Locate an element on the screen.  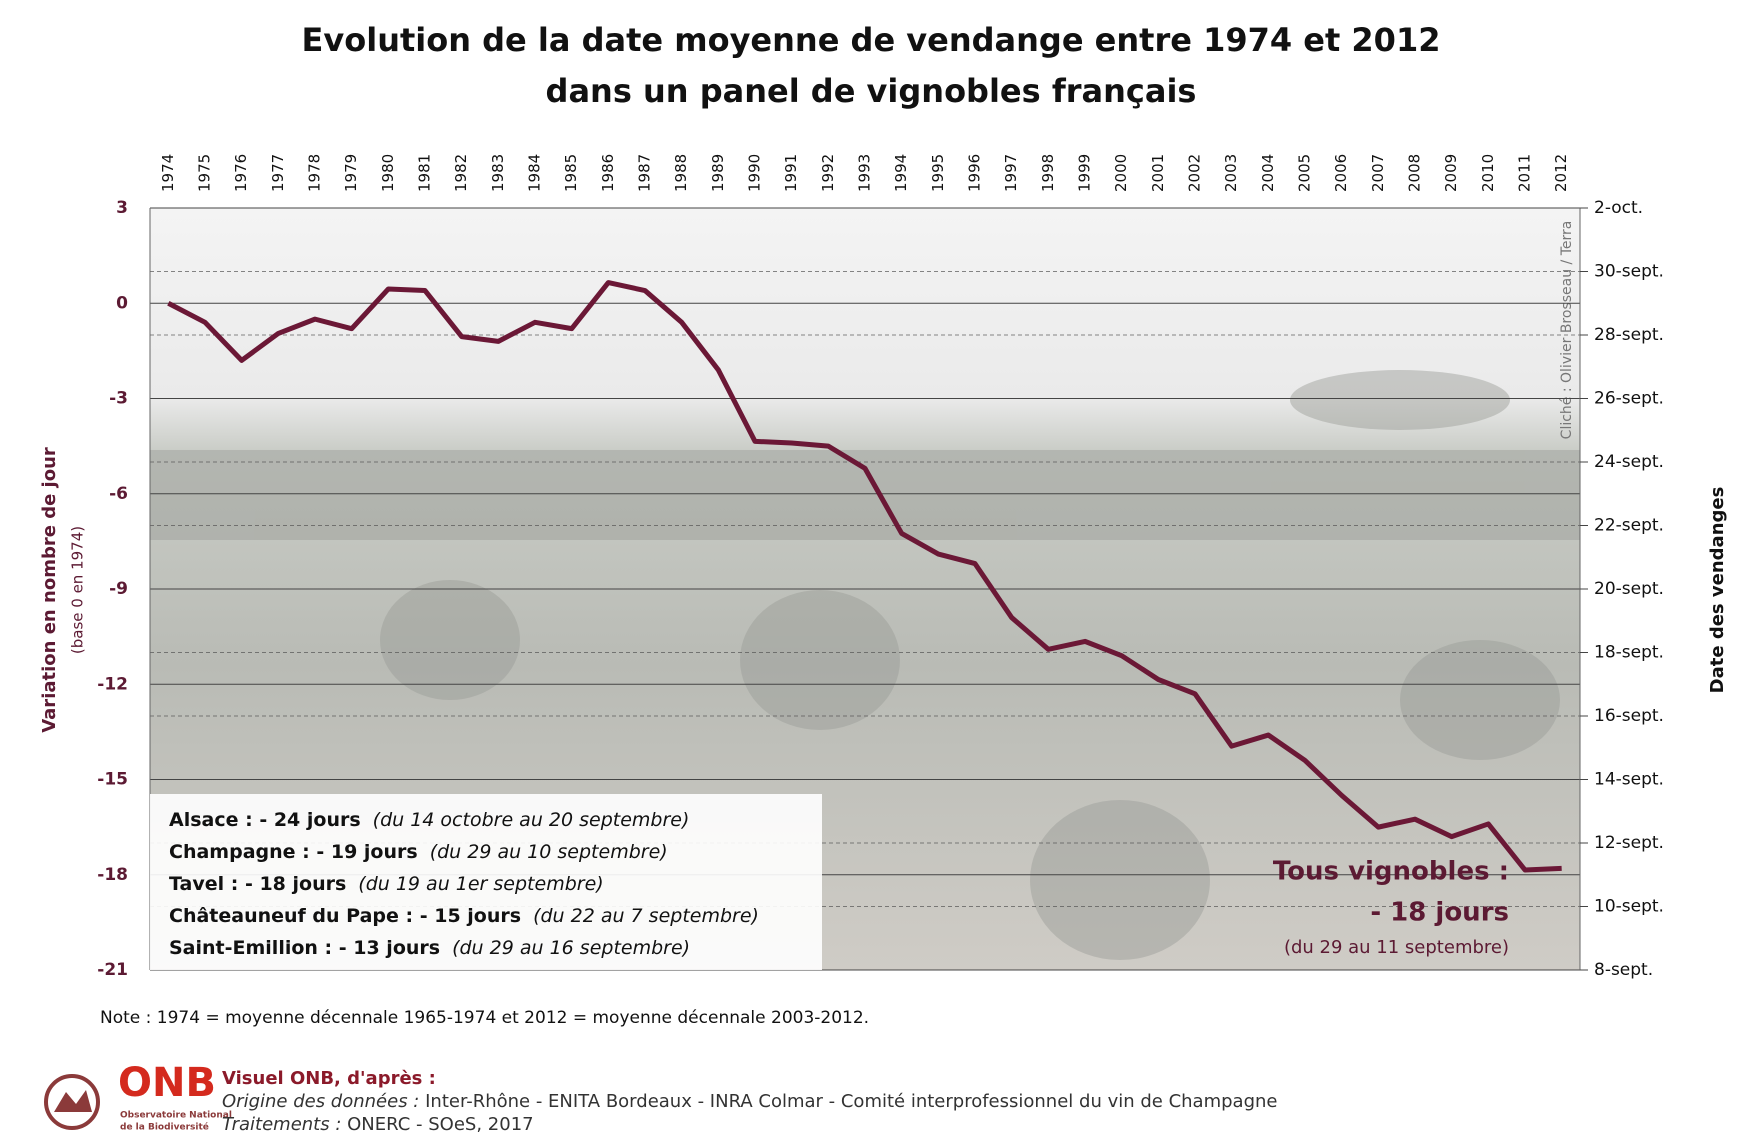
x-tick-label: 1977 is located at coordinates (278, 173).